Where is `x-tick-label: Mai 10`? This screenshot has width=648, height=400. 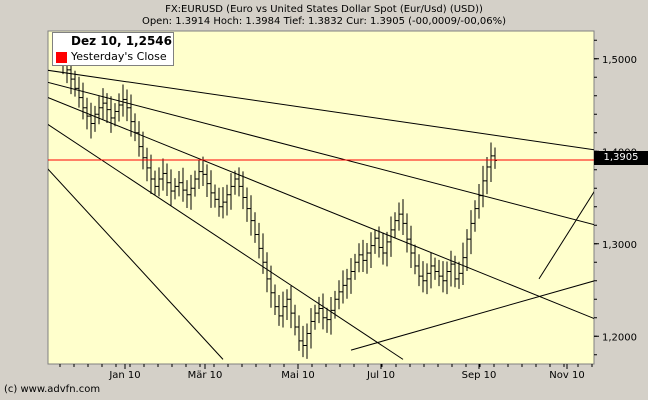
x-tick-label: Mai 10 is located at coordinates (297, 375).